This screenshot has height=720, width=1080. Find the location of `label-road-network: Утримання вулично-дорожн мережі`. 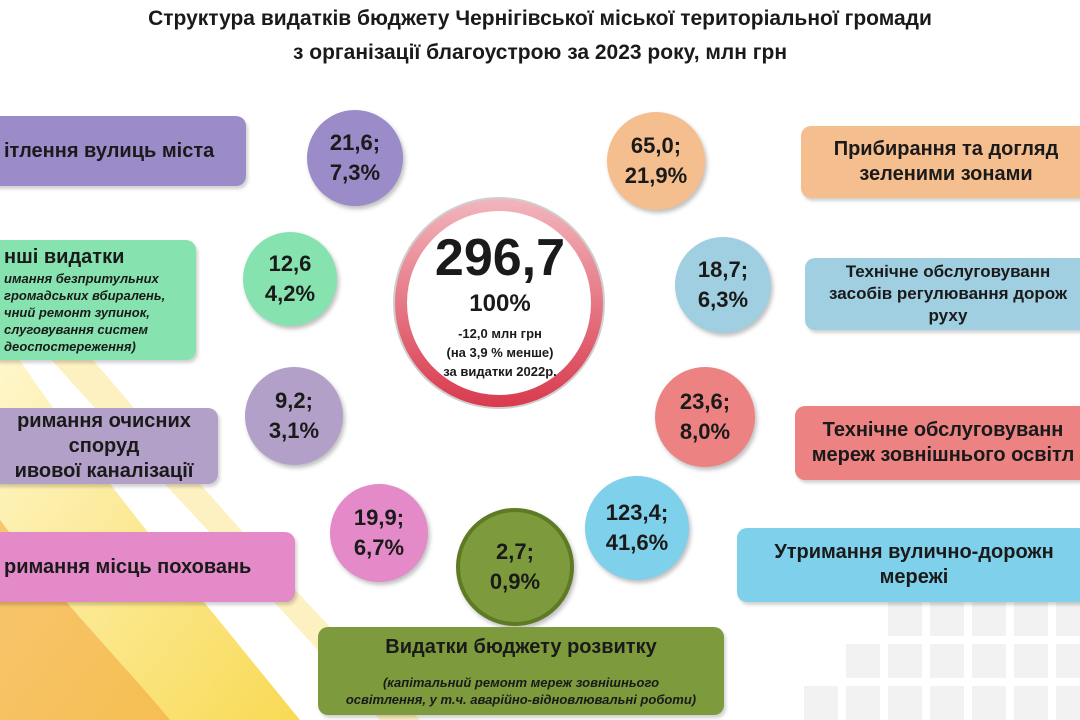

label-road-network: Утримання вулично-дорожн мережі is located at coordinates (908, 565).